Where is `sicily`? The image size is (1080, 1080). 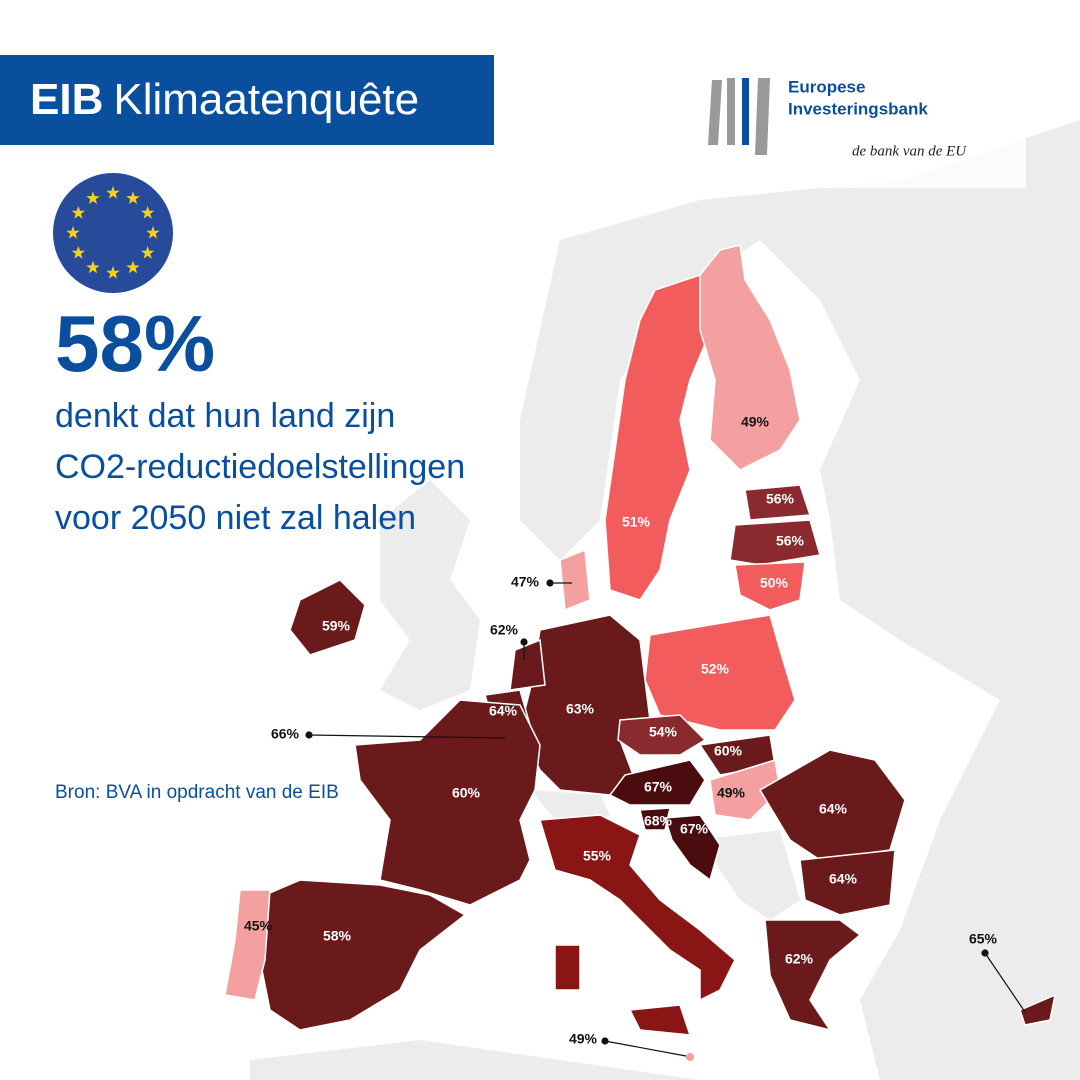 sicily is located at coordinates (660, 1020).